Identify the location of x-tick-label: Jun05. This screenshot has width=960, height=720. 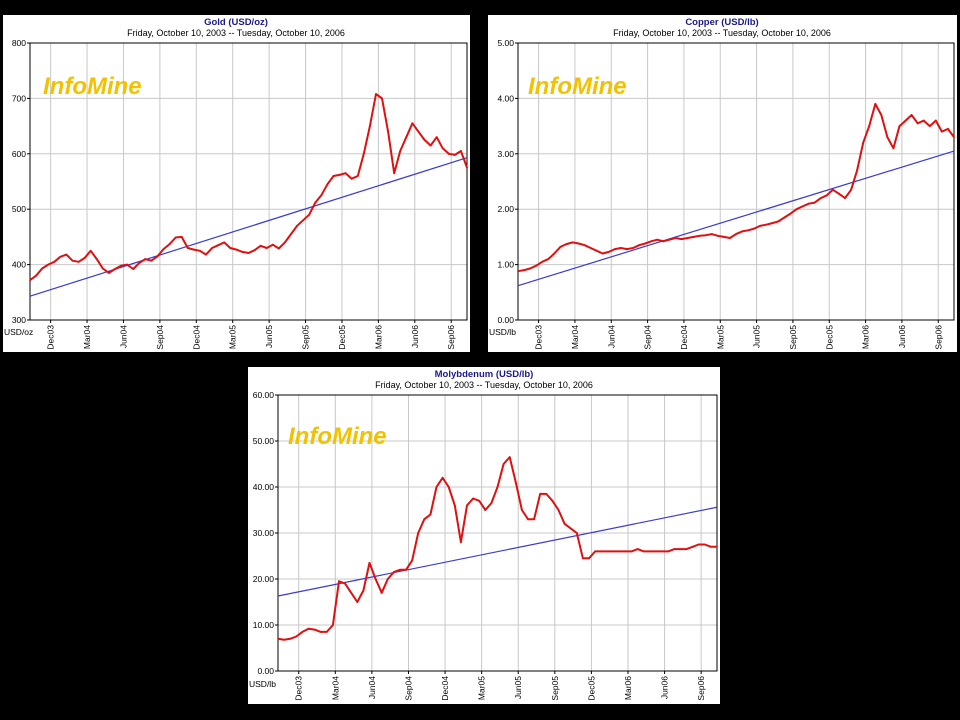
(269, 336).